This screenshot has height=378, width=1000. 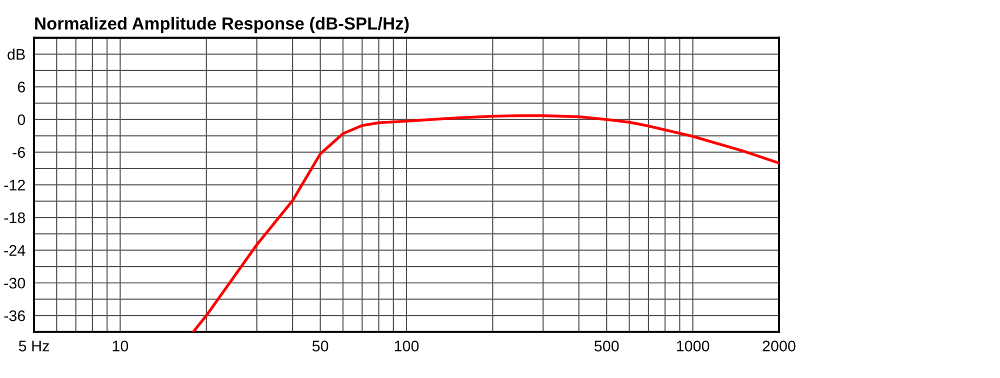 What do you see at coordinates (120, 346) in the screenshot?
I see `x-tick-label: 10` at bounding box center [120, 346].